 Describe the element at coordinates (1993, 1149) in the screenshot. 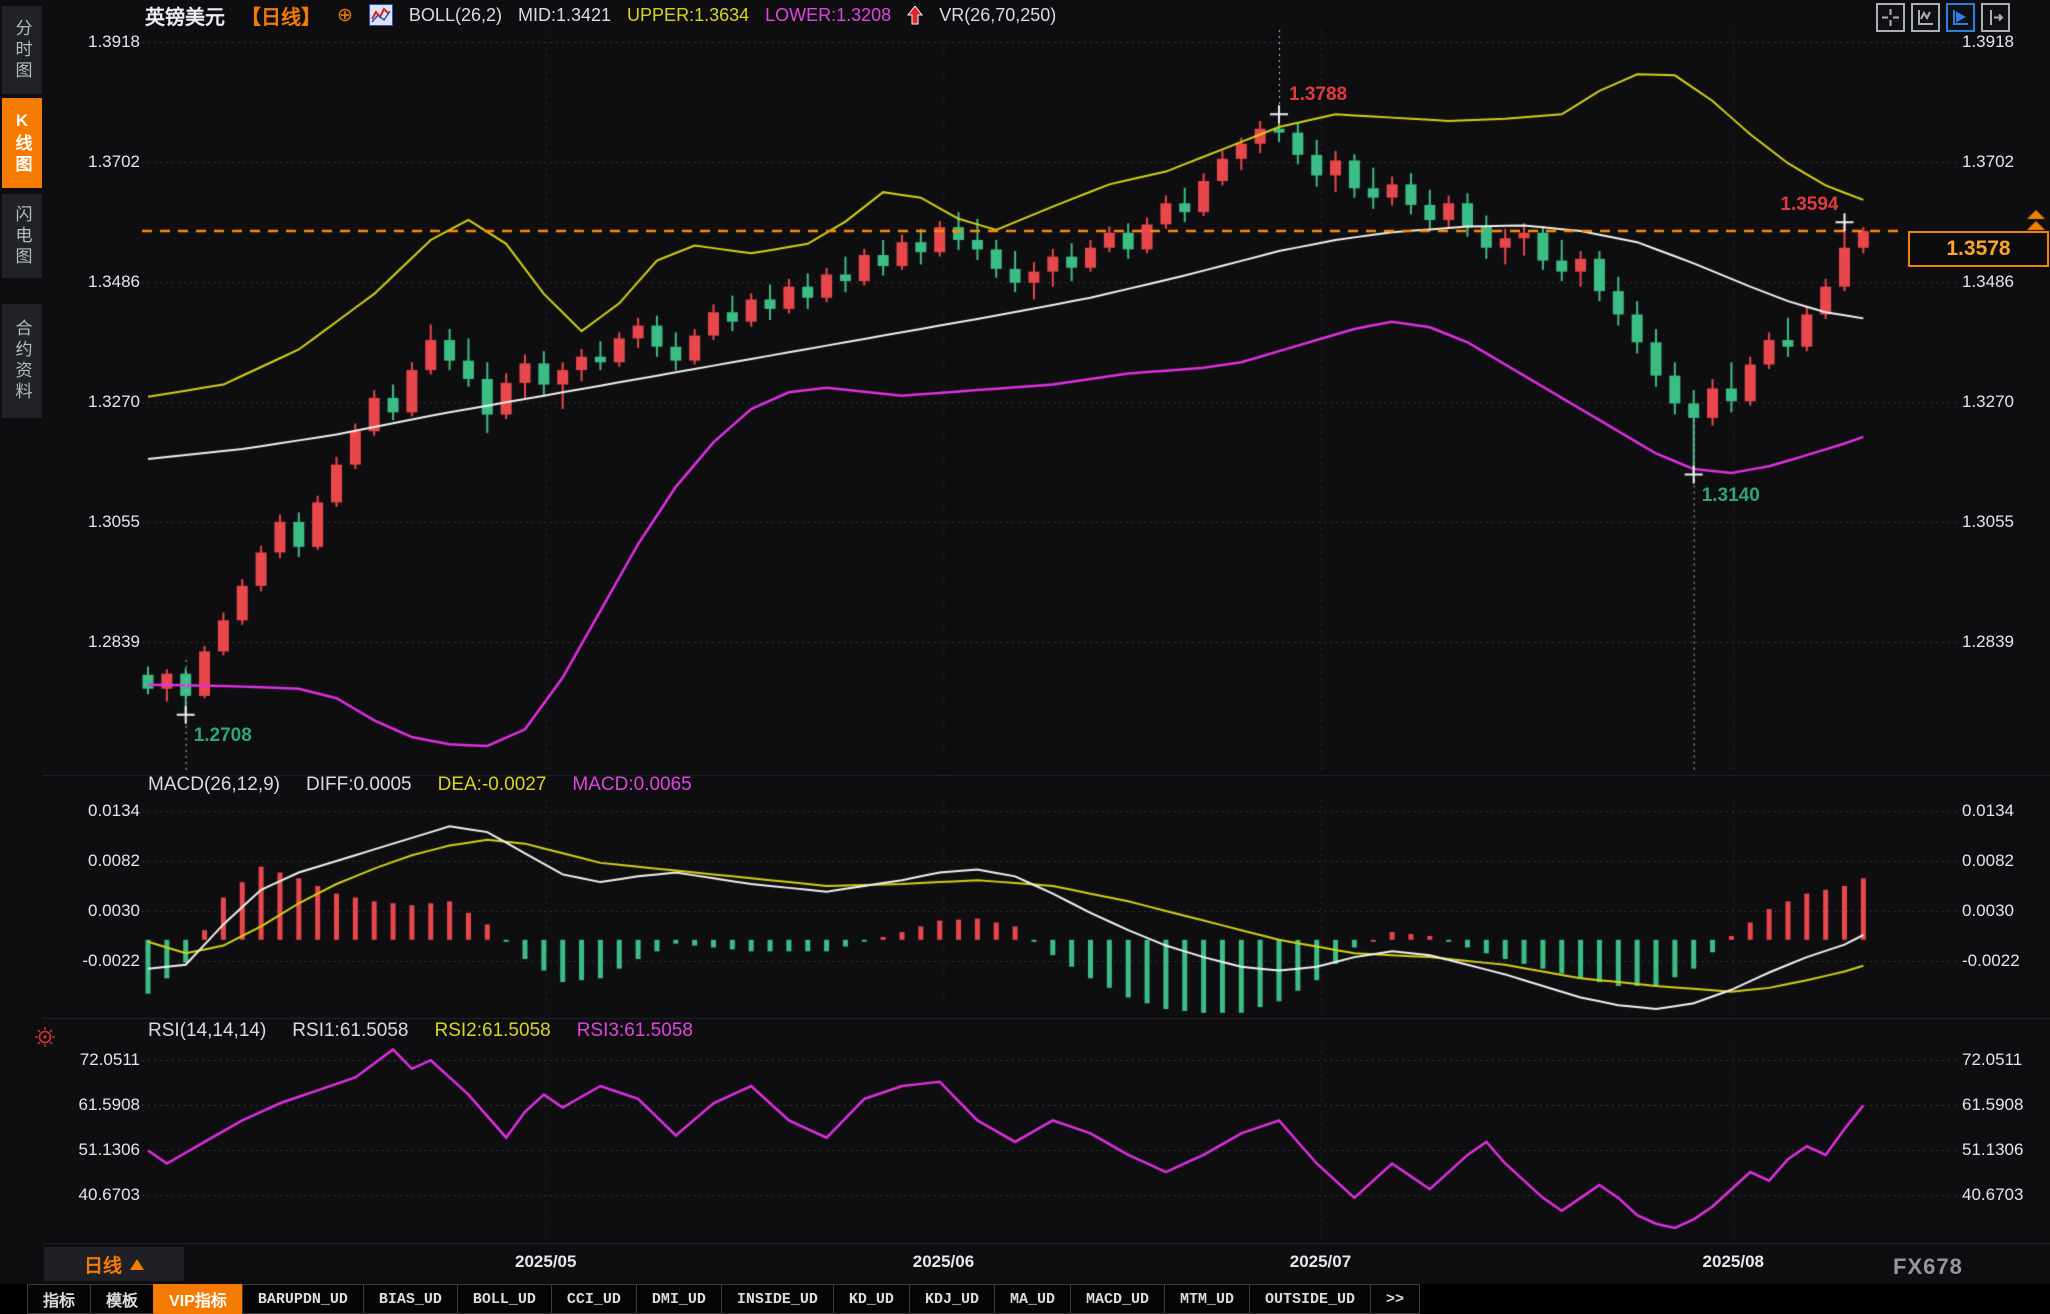

I see `rsi-tick-right-2: 51.1306` at that location.